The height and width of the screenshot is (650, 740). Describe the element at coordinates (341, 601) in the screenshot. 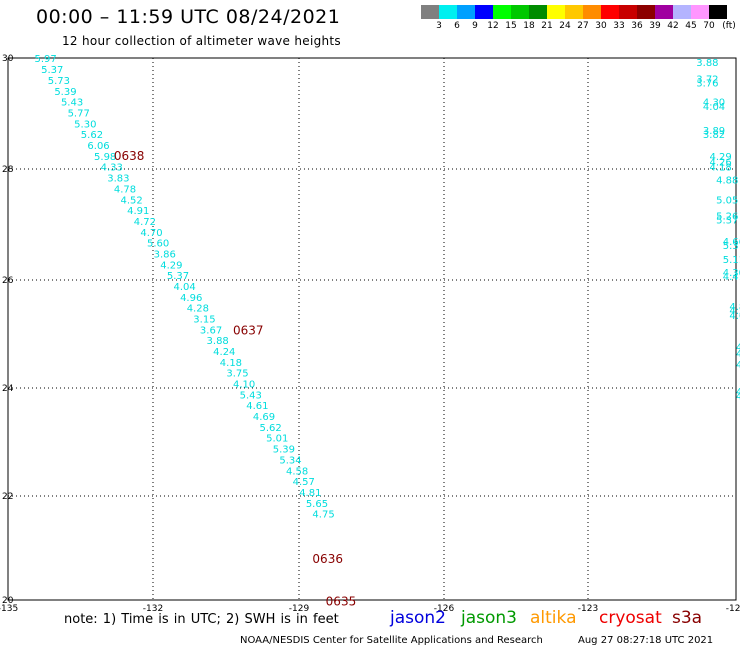

I see `pass-time-label: 0635` at that location.